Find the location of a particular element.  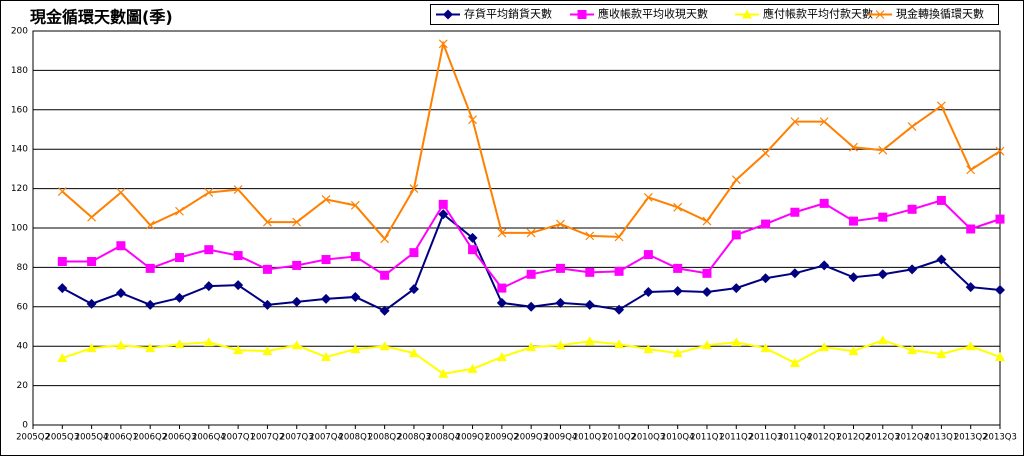

x-tick-label: 2008Q4 is located at coordinates (443, 438).